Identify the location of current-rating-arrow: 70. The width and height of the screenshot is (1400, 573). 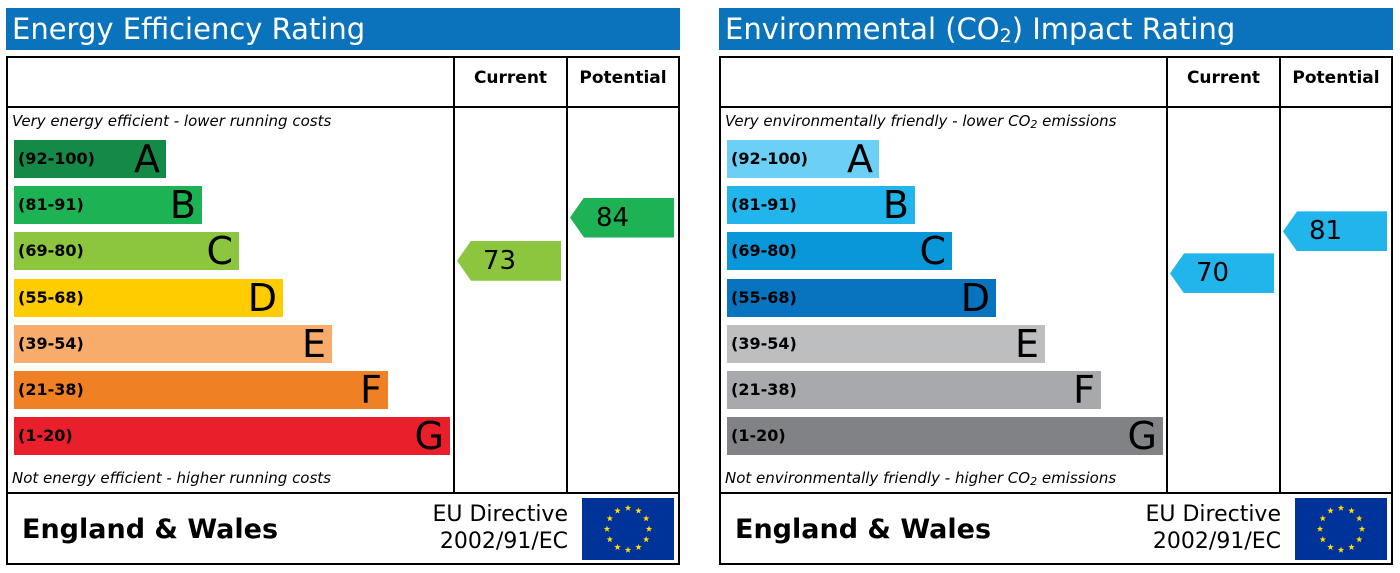
(1222, 273).